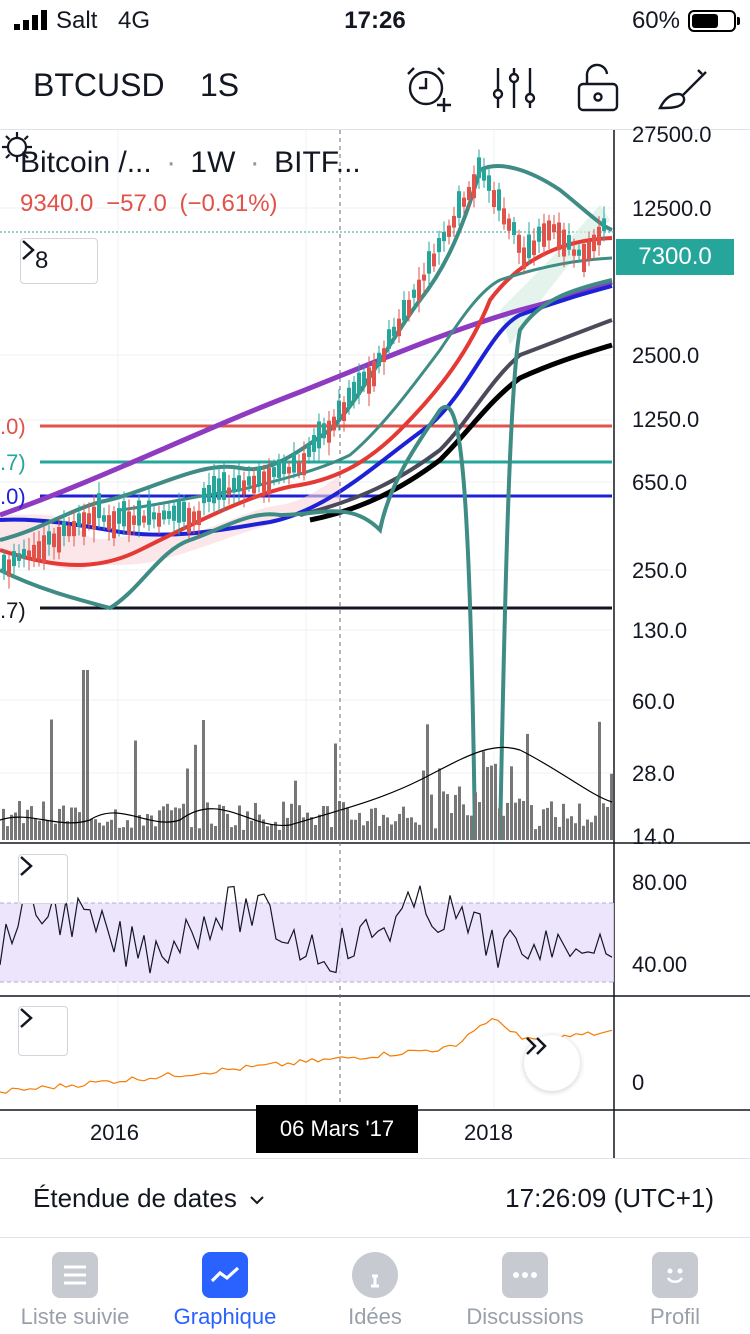 The image size is (750, 1334). I want to click on tab-ideas: Idées, so click(375, 1289).